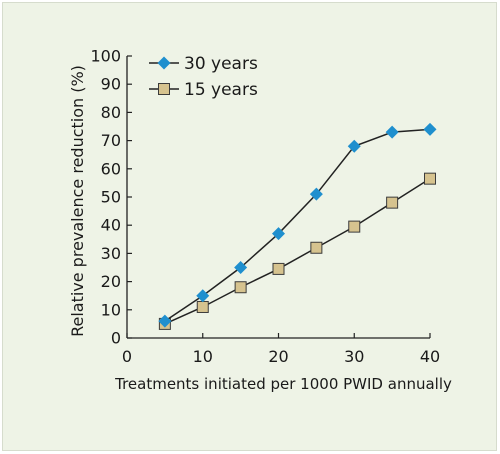 The image size is (500, 454). I want to click on y-ticks: 0 10 20 30 40 50 60 70 80 90 100, so click(111, 197).